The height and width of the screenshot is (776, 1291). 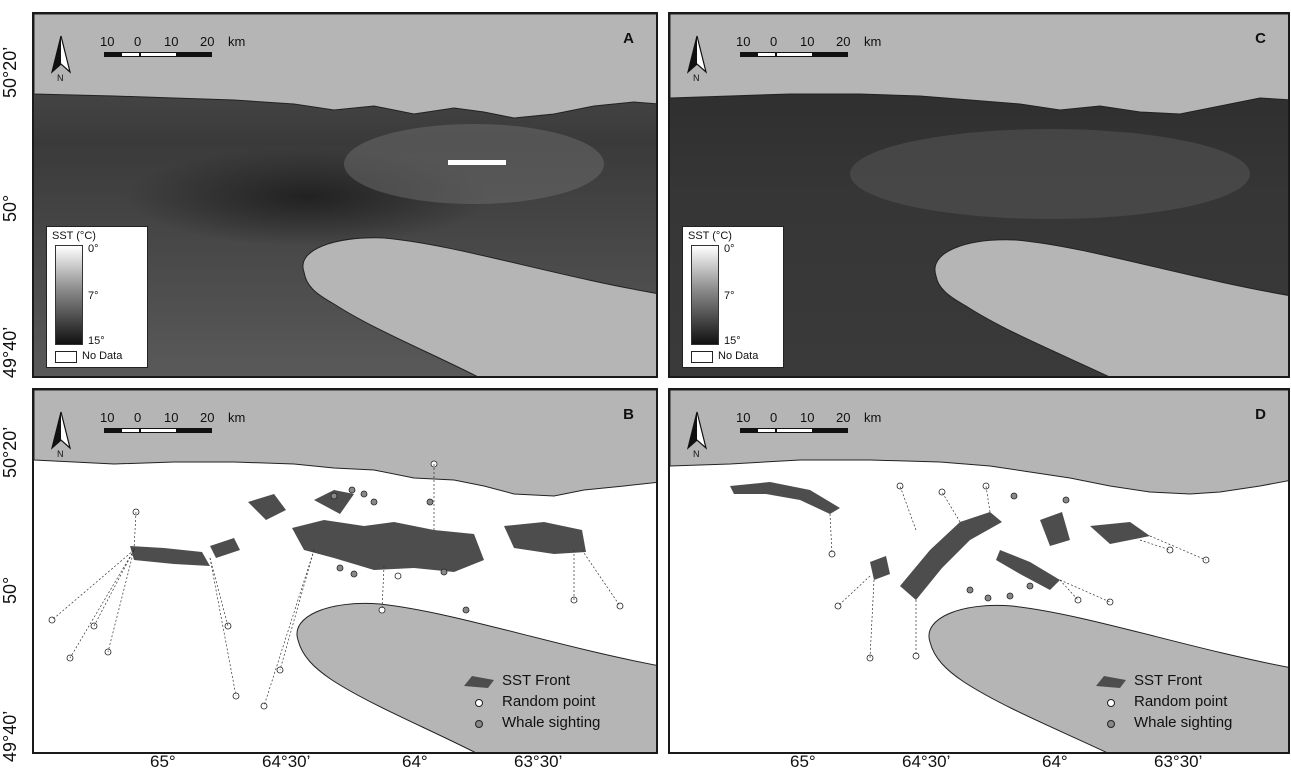 I want to click on front-swatch-icon, so click(x=1111, y=682).